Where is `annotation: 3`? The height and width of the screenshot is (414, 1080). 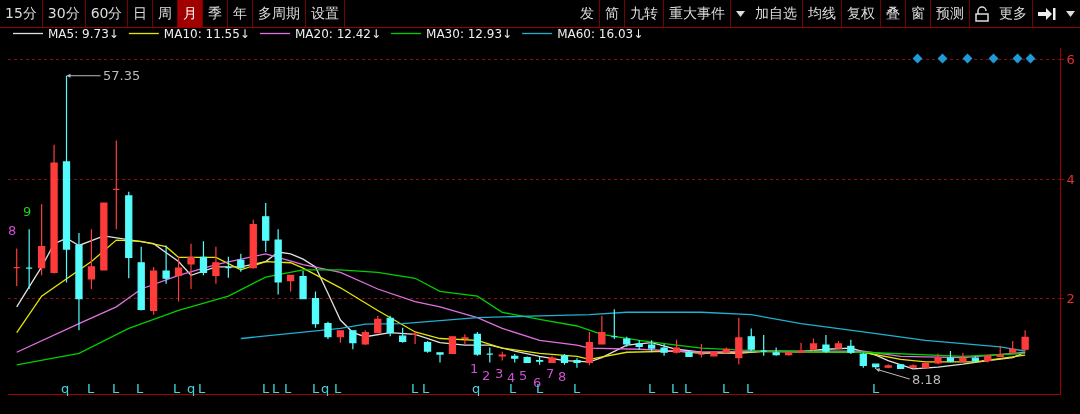 annotation: 3 is located at coordinates (499, 373).